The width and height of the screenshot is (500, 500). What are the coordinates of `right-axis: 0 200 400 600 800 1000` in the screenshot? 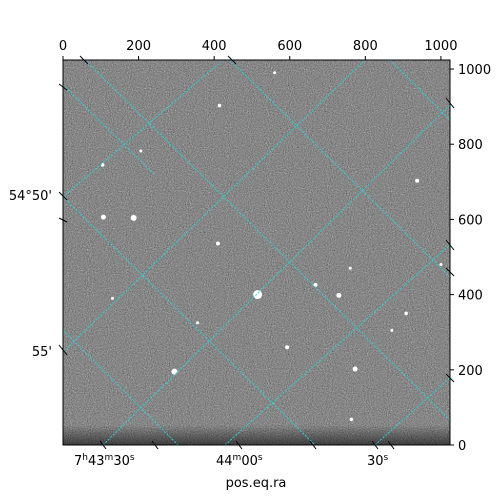 It's located at (470, 258).